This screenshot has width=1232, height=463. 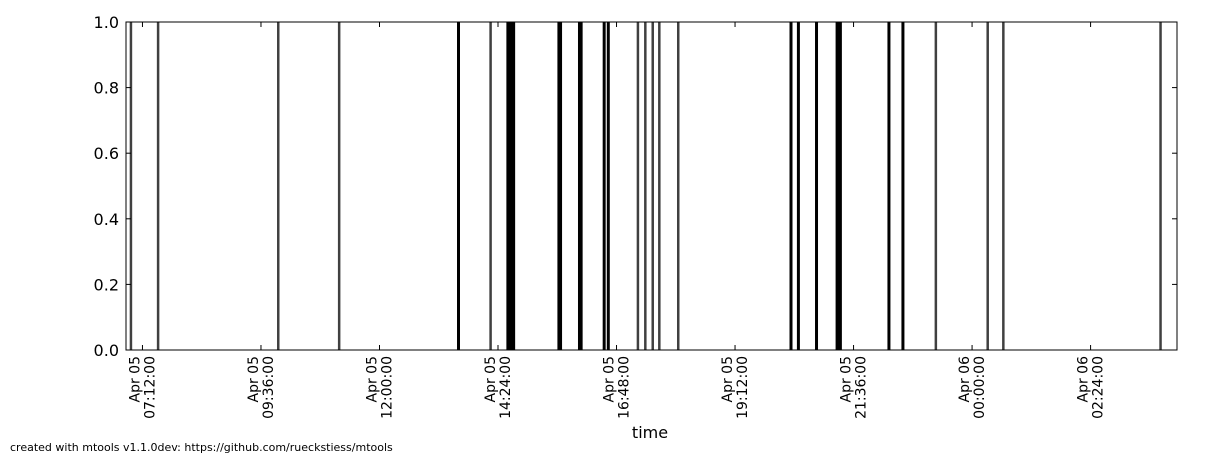 I want to click on x-tick-label: Apr 0509:36:00, so click(x=261, y=387).